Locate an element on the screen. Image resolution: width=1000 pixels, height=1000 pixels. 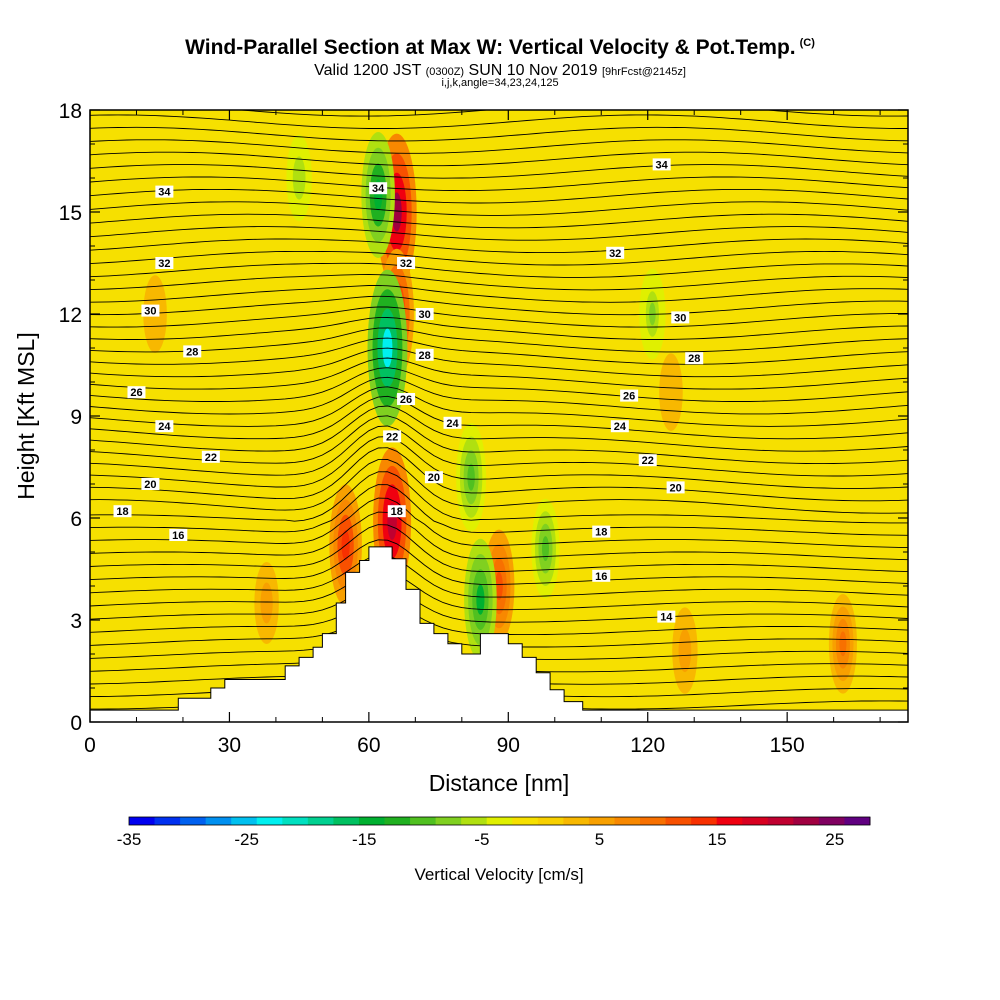
y-axis-title: Height [Kft MSL] is located at coordinates (26, 415).